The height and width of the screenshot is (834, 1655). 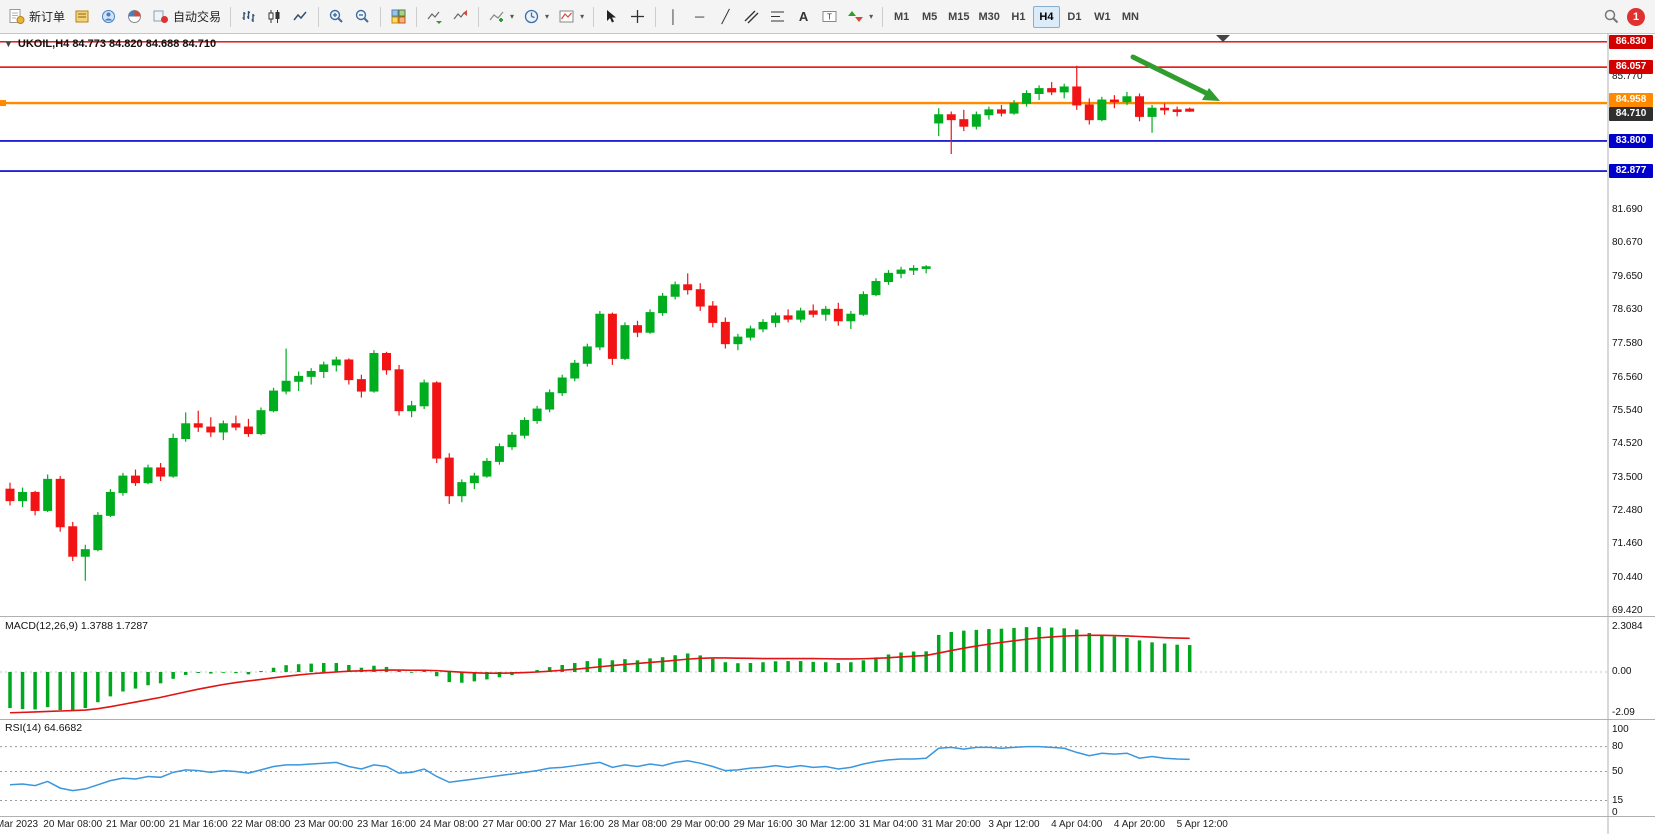 I want to click on rsi-scale-label: 50, so click(x=1618, y=771).